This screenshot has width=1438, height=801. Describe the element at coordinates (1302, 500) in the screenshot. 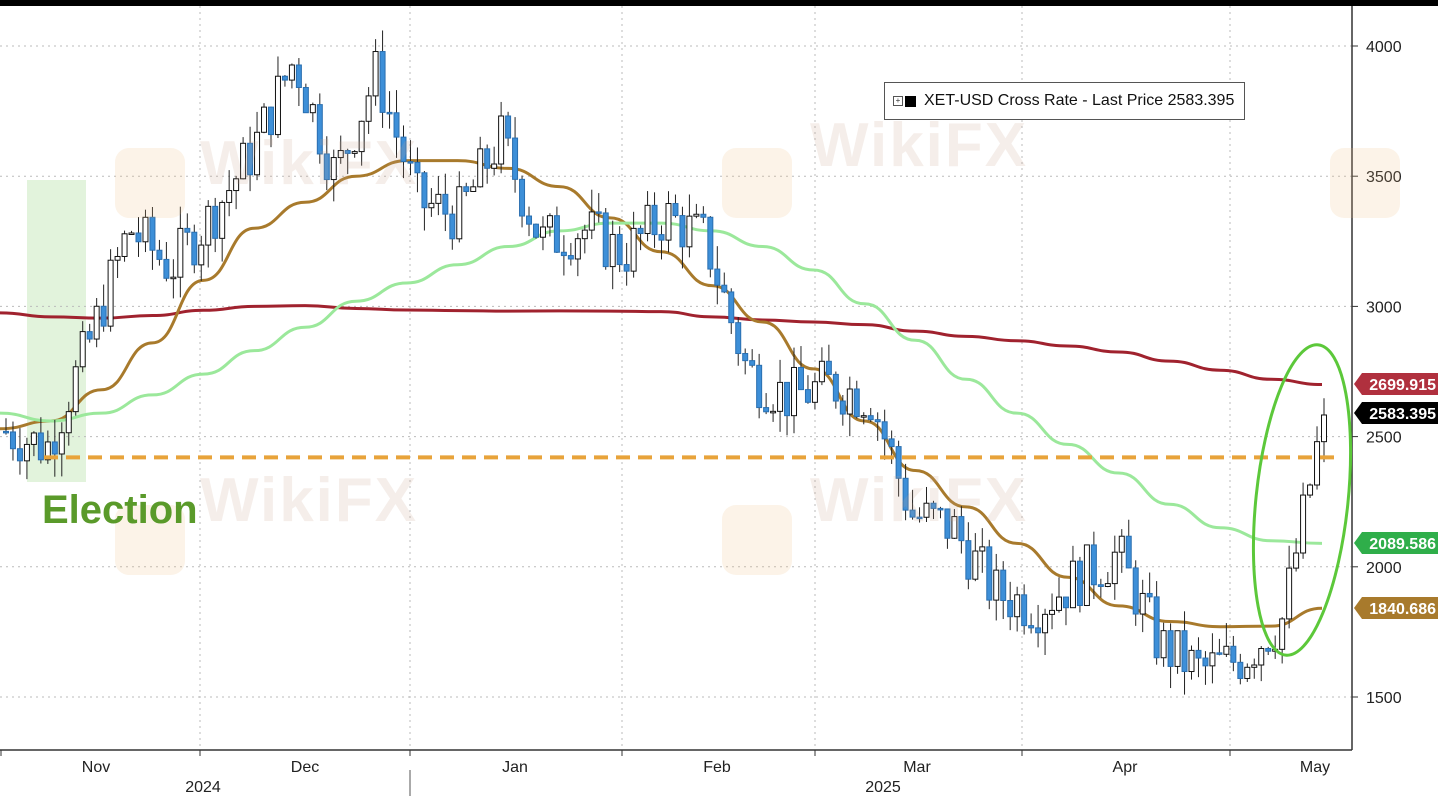

I see `highlight-ellipse` at that location.